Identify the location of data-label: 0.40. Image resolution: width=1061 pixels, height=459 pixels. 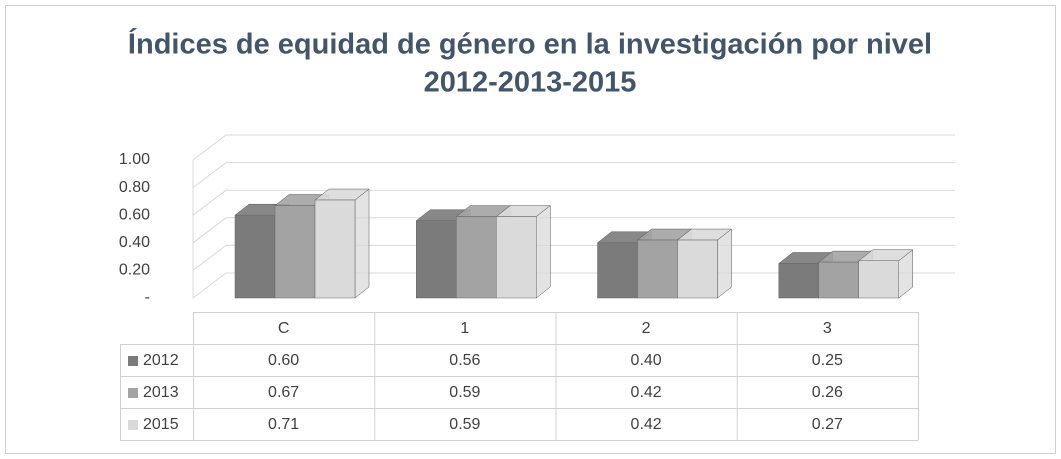
(646, 360).